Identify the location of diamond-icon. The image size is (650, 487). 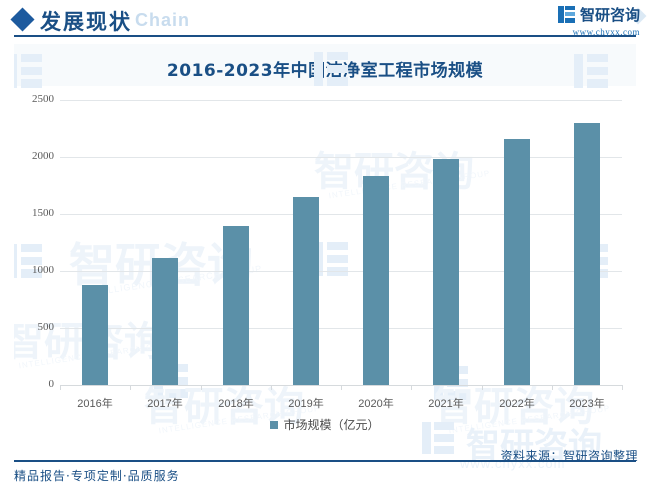
(22, 19).